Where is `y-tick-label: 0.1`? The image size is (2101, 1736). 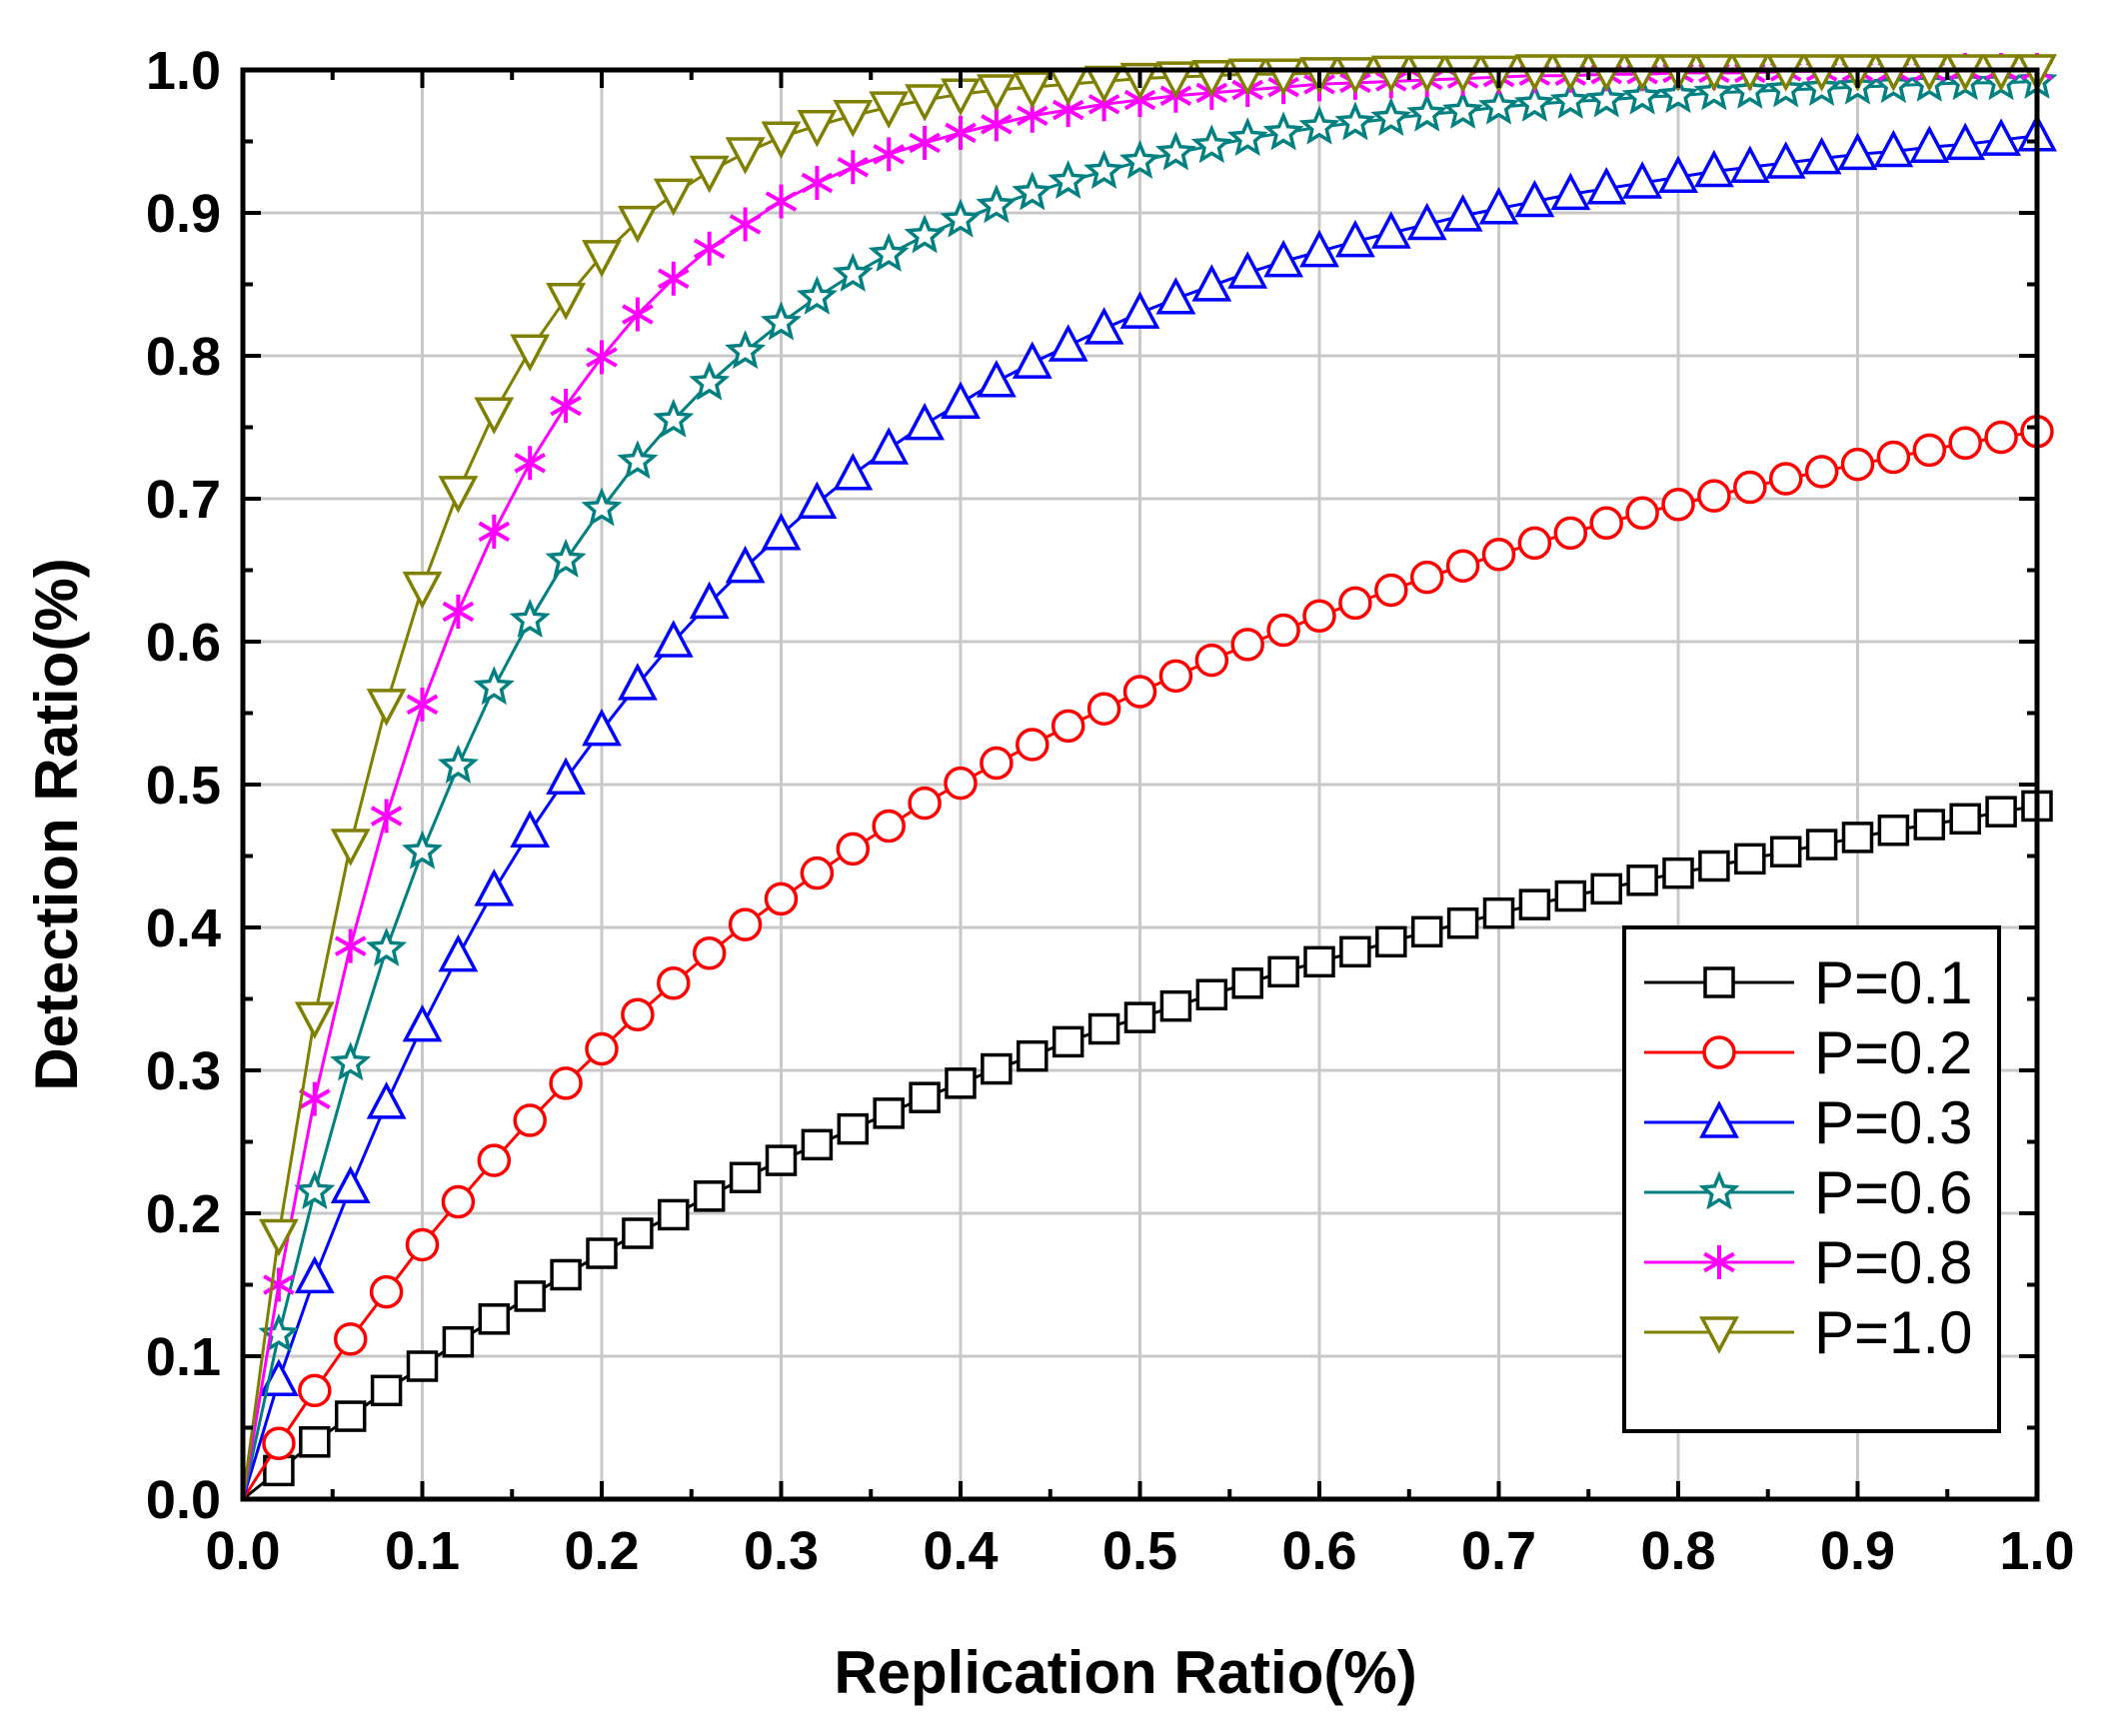
y-tick-label: 0.1 is located at coordinates (183, 1357).